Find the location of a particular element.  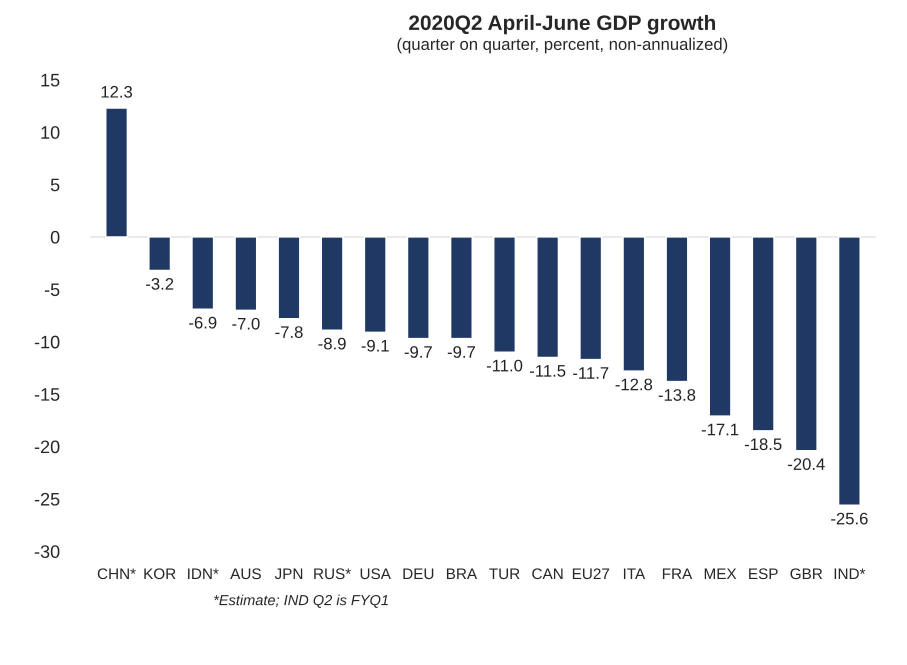

data-label: -3.2 is located at coordinates (160, 284).